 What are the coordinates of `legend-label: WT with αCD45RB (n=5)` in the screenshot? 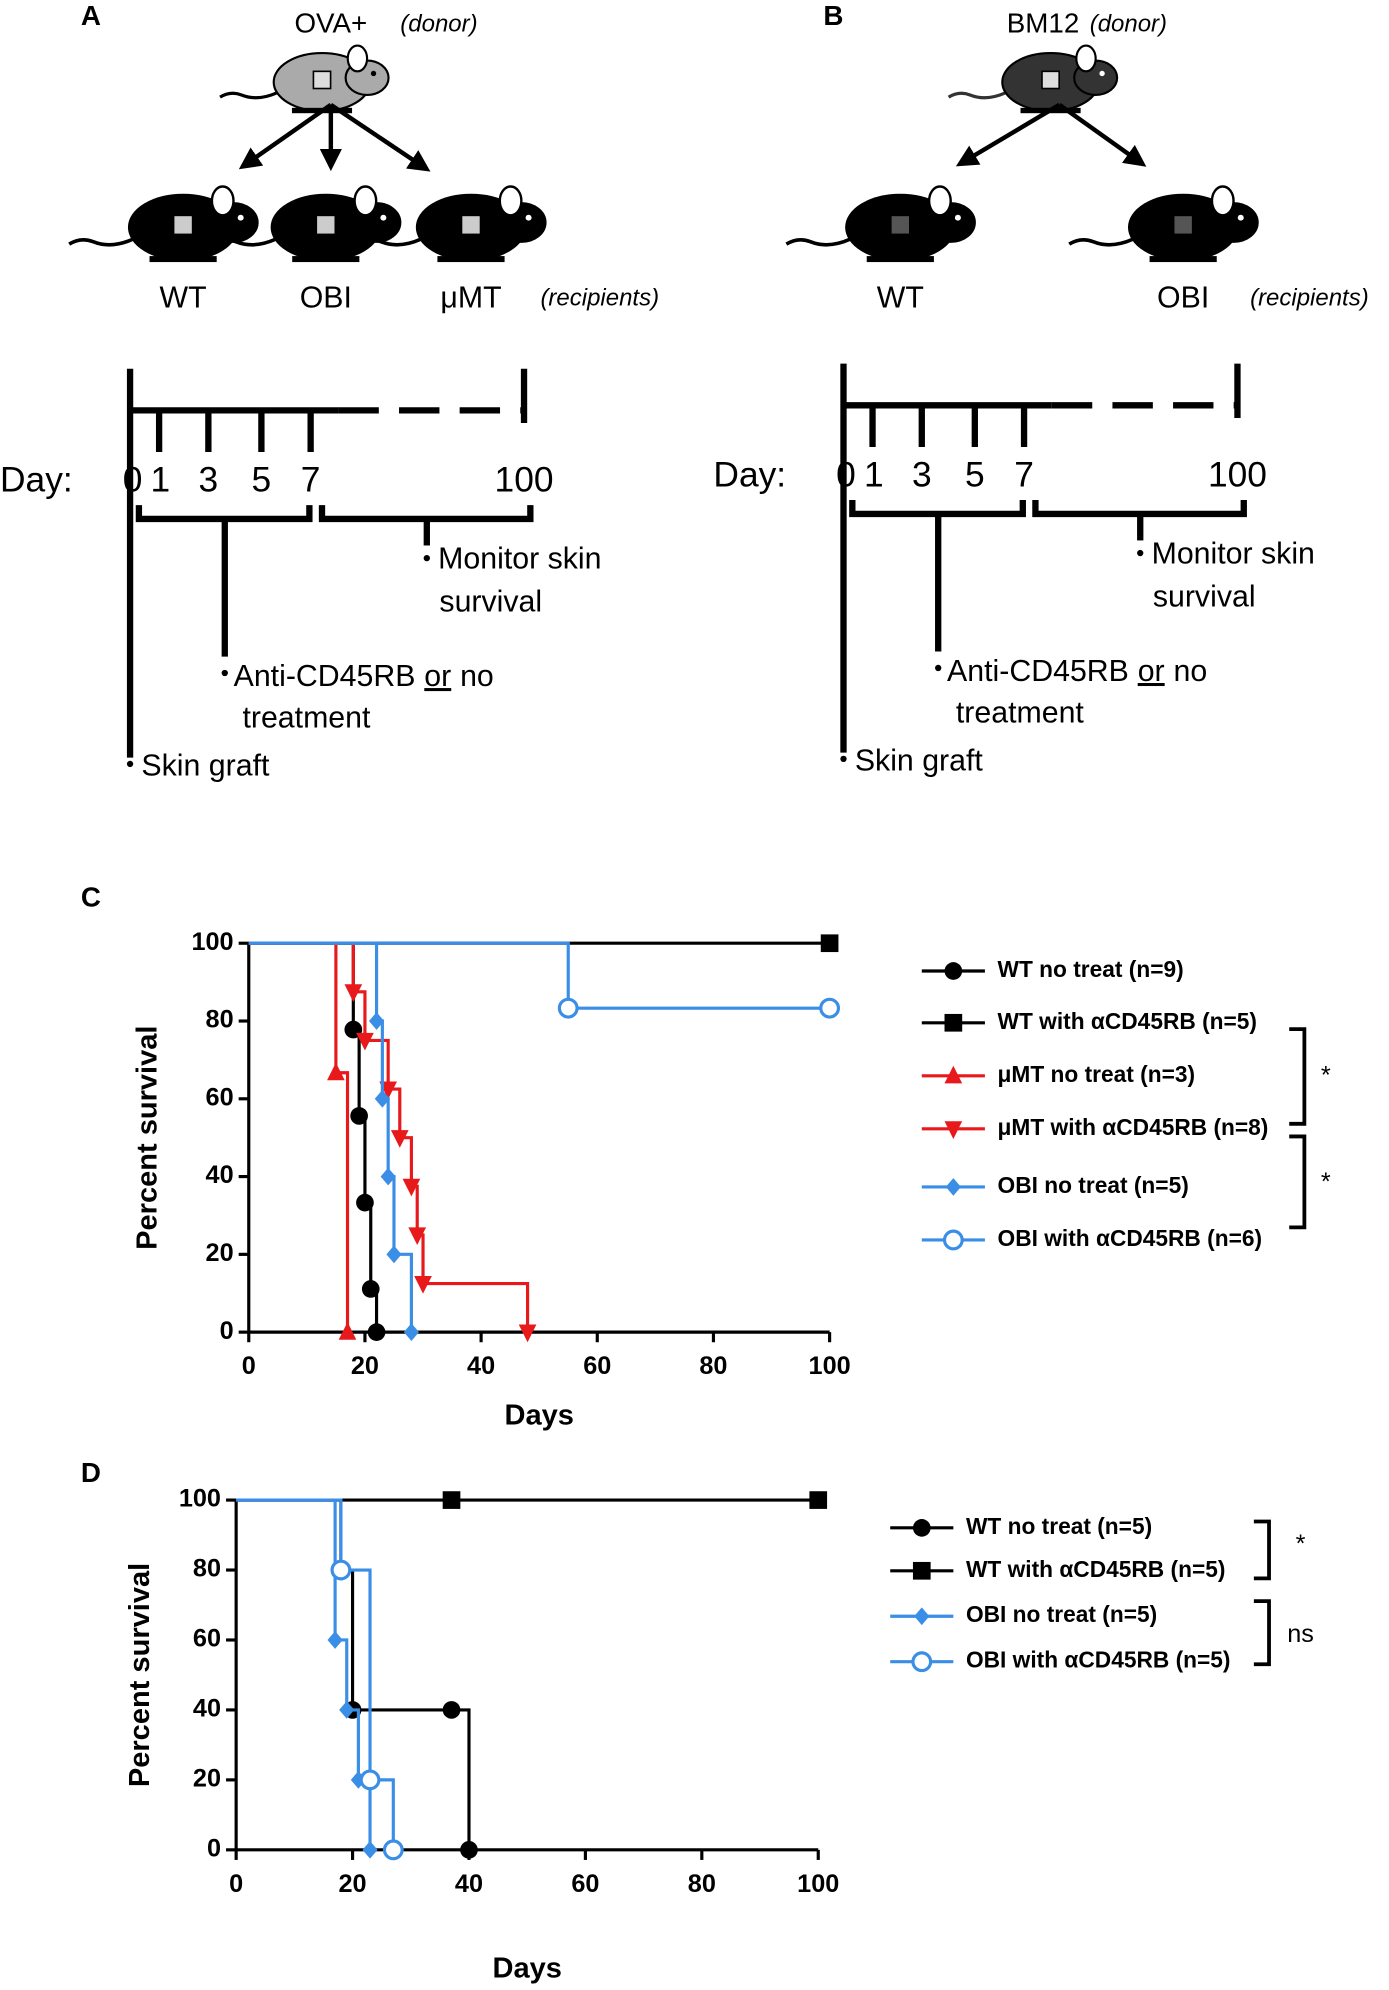 It's located at (1127, 1021).